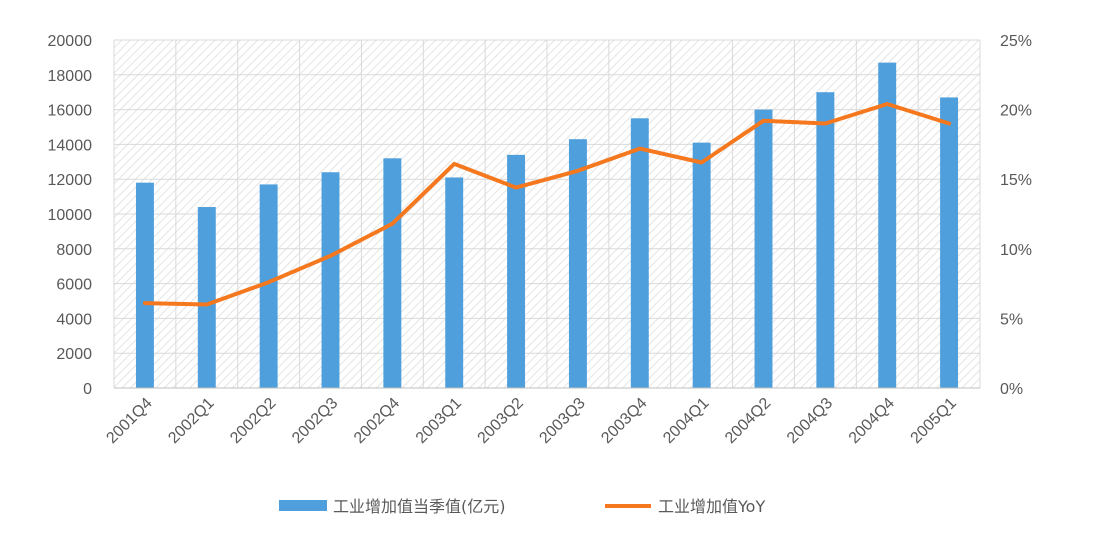 The image size is (1100, 560). I want to click on x-tick-label: 2004Q2, so click(748, 421).